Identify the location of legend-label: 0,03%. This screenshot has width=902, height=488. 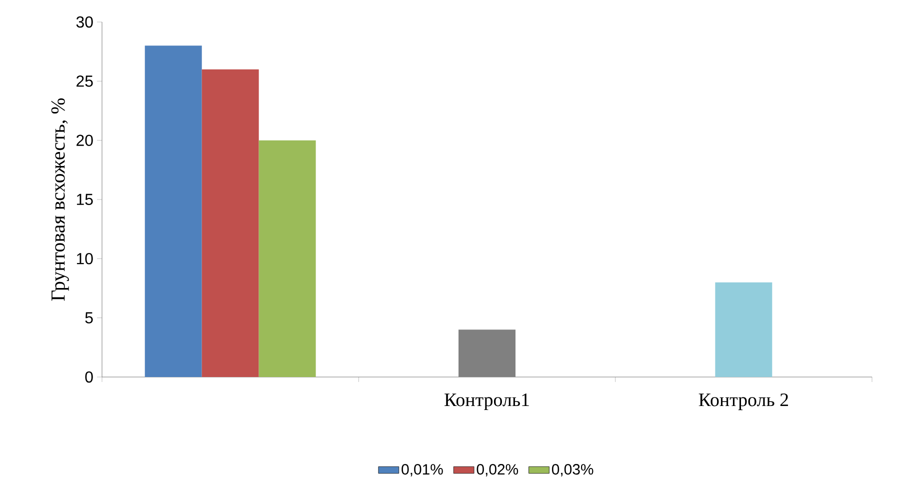
(573, 470).